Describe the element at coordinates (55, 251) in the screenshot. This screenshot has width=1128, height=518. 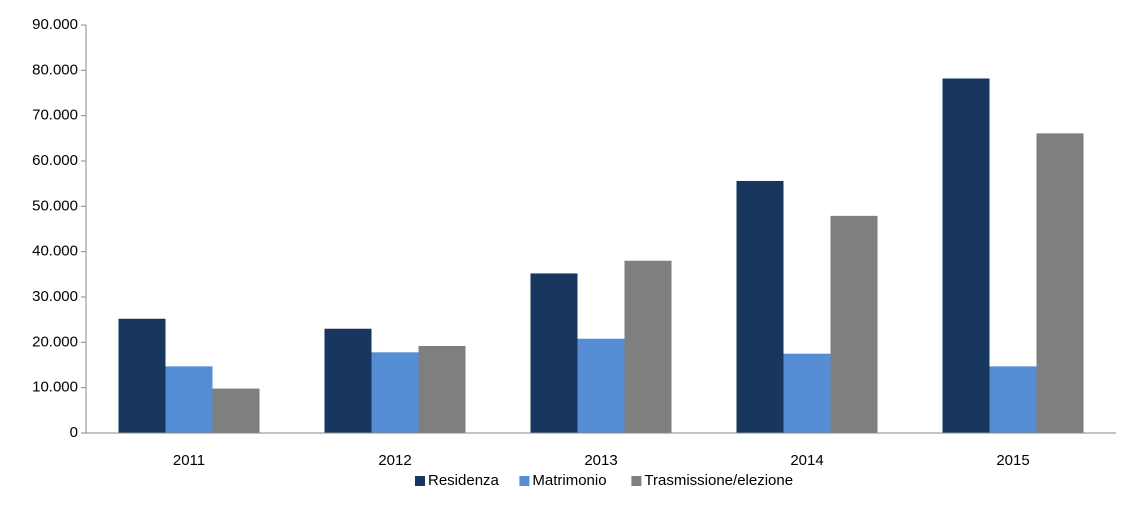
I see `y-tick-label: 40.000` at that location.